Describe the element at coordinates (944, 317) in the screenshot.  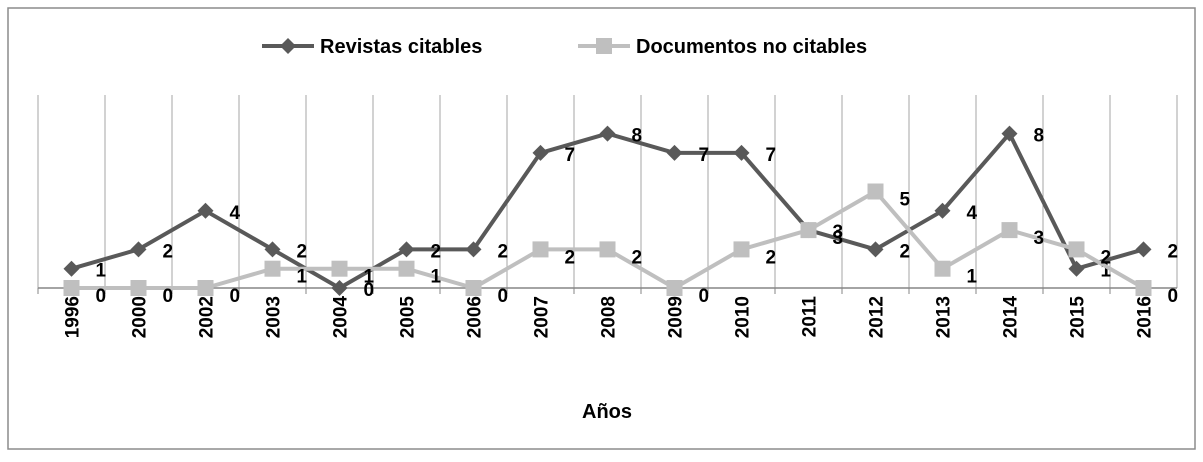
I see `x-tick-label: 2013` at that location.